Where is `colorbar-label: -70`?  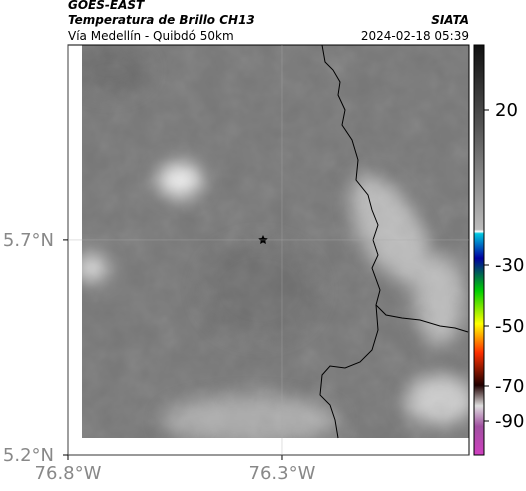
colorbar-label: -70 is located at coordinates (509, 386).